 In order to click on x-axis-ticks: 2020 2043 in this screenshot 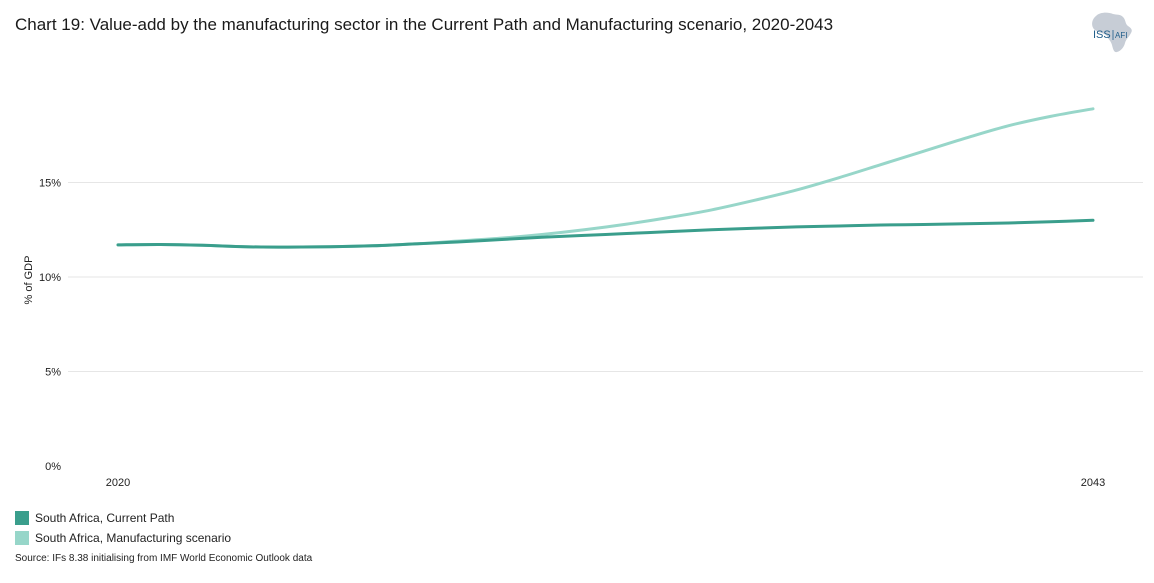, I will do `click(605, 483)`.